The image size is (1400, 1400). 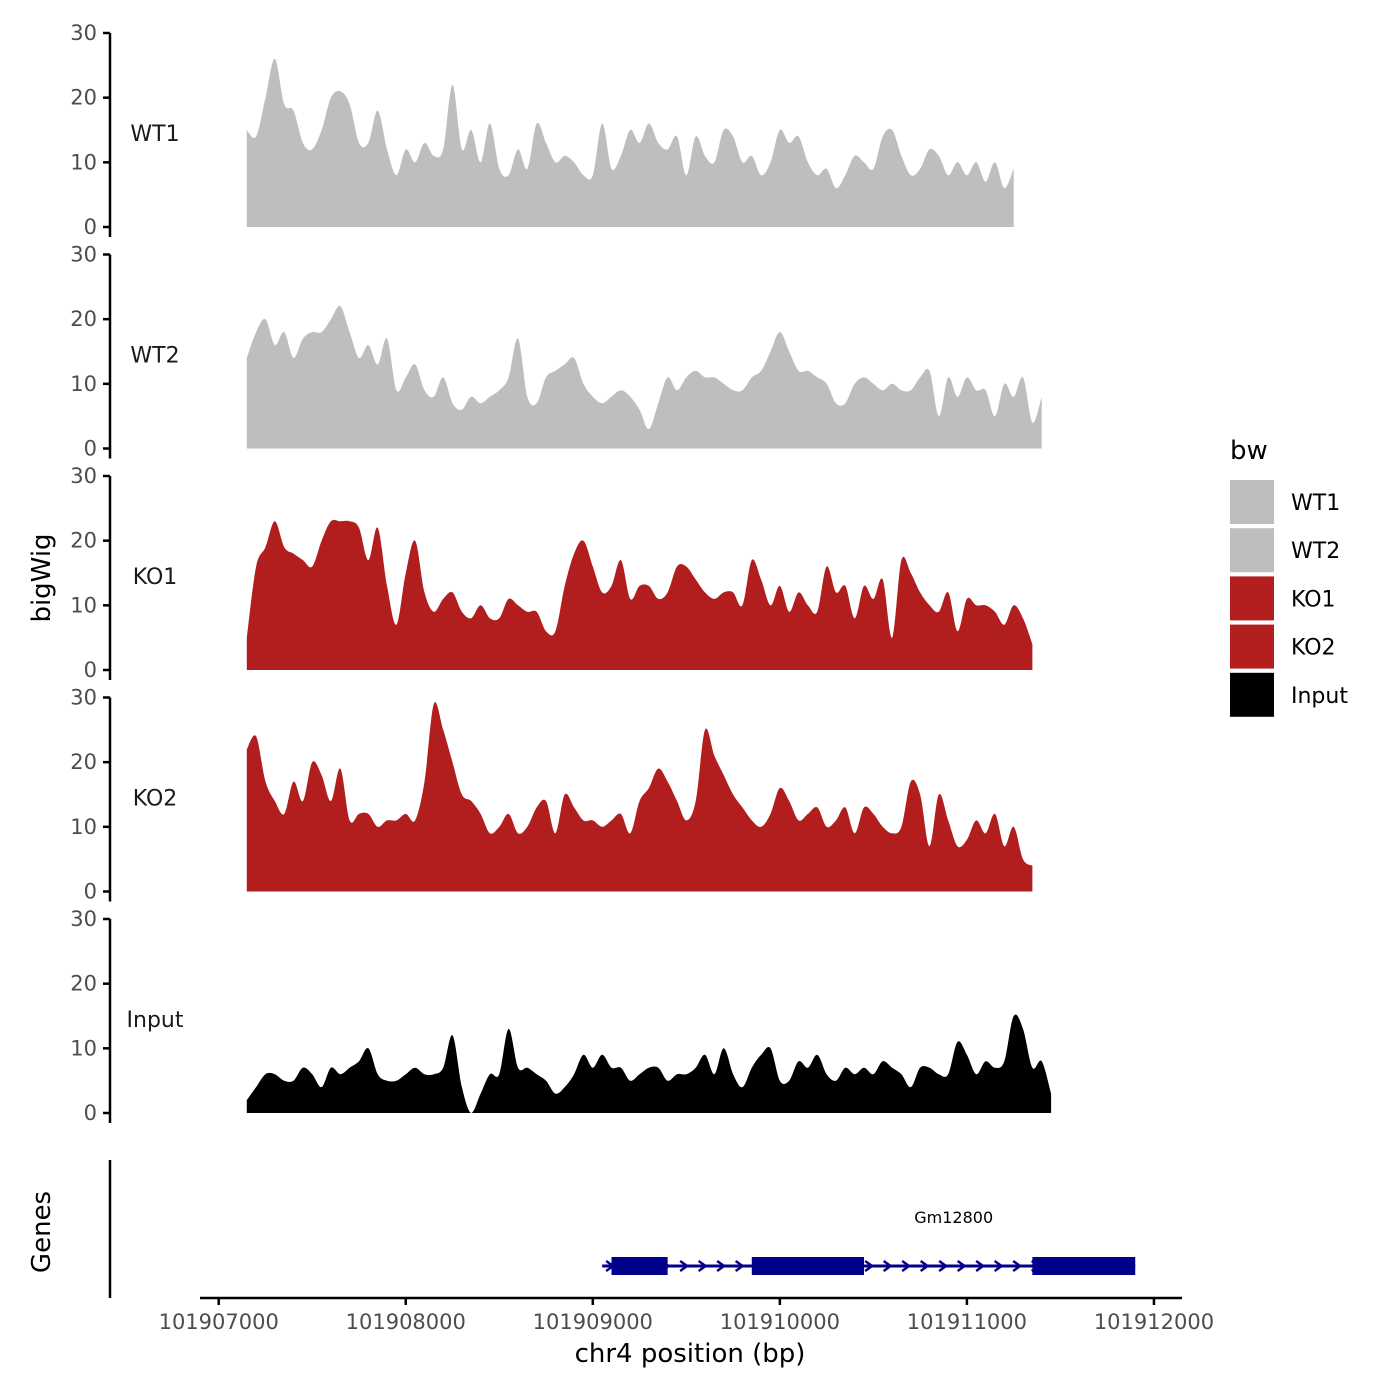 What do you see at coordinates (1289, 576) in the screenshot?
I see `legend: bw WT1 WT2 KO1 KO2 Input` at bounding box center [1289, 576].